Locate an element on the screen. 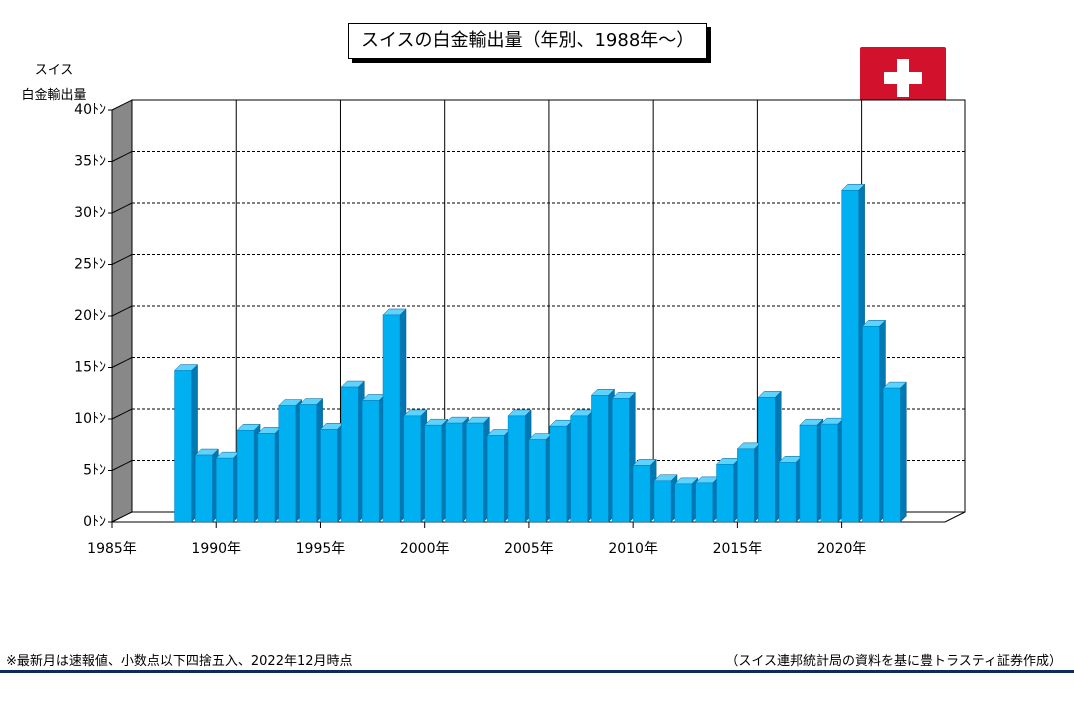 The image size is (1074, 707). y-tick-label: 35ﾄﾝ is located at coordinates (90, 162).